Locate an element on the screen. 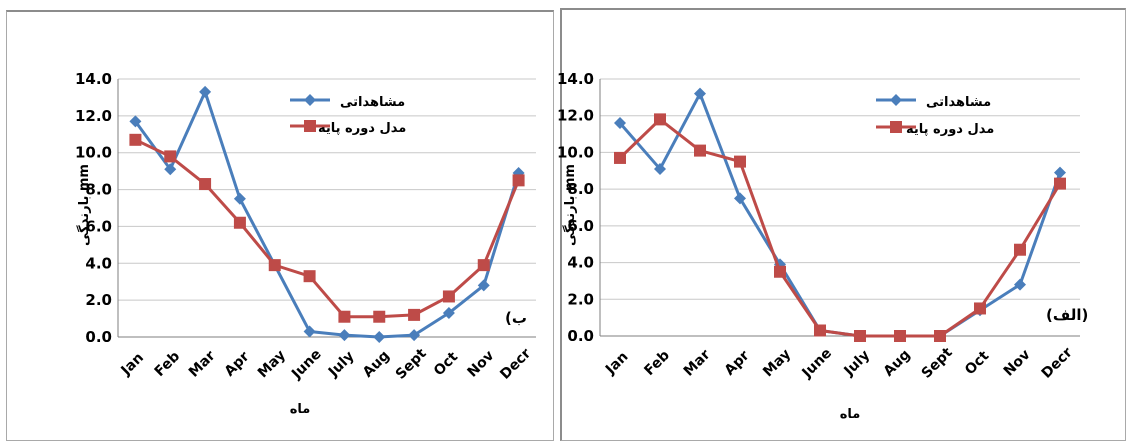 This screenshot has width=1126, height=441. x-tick-label: June is located at coordinates (306, 364).